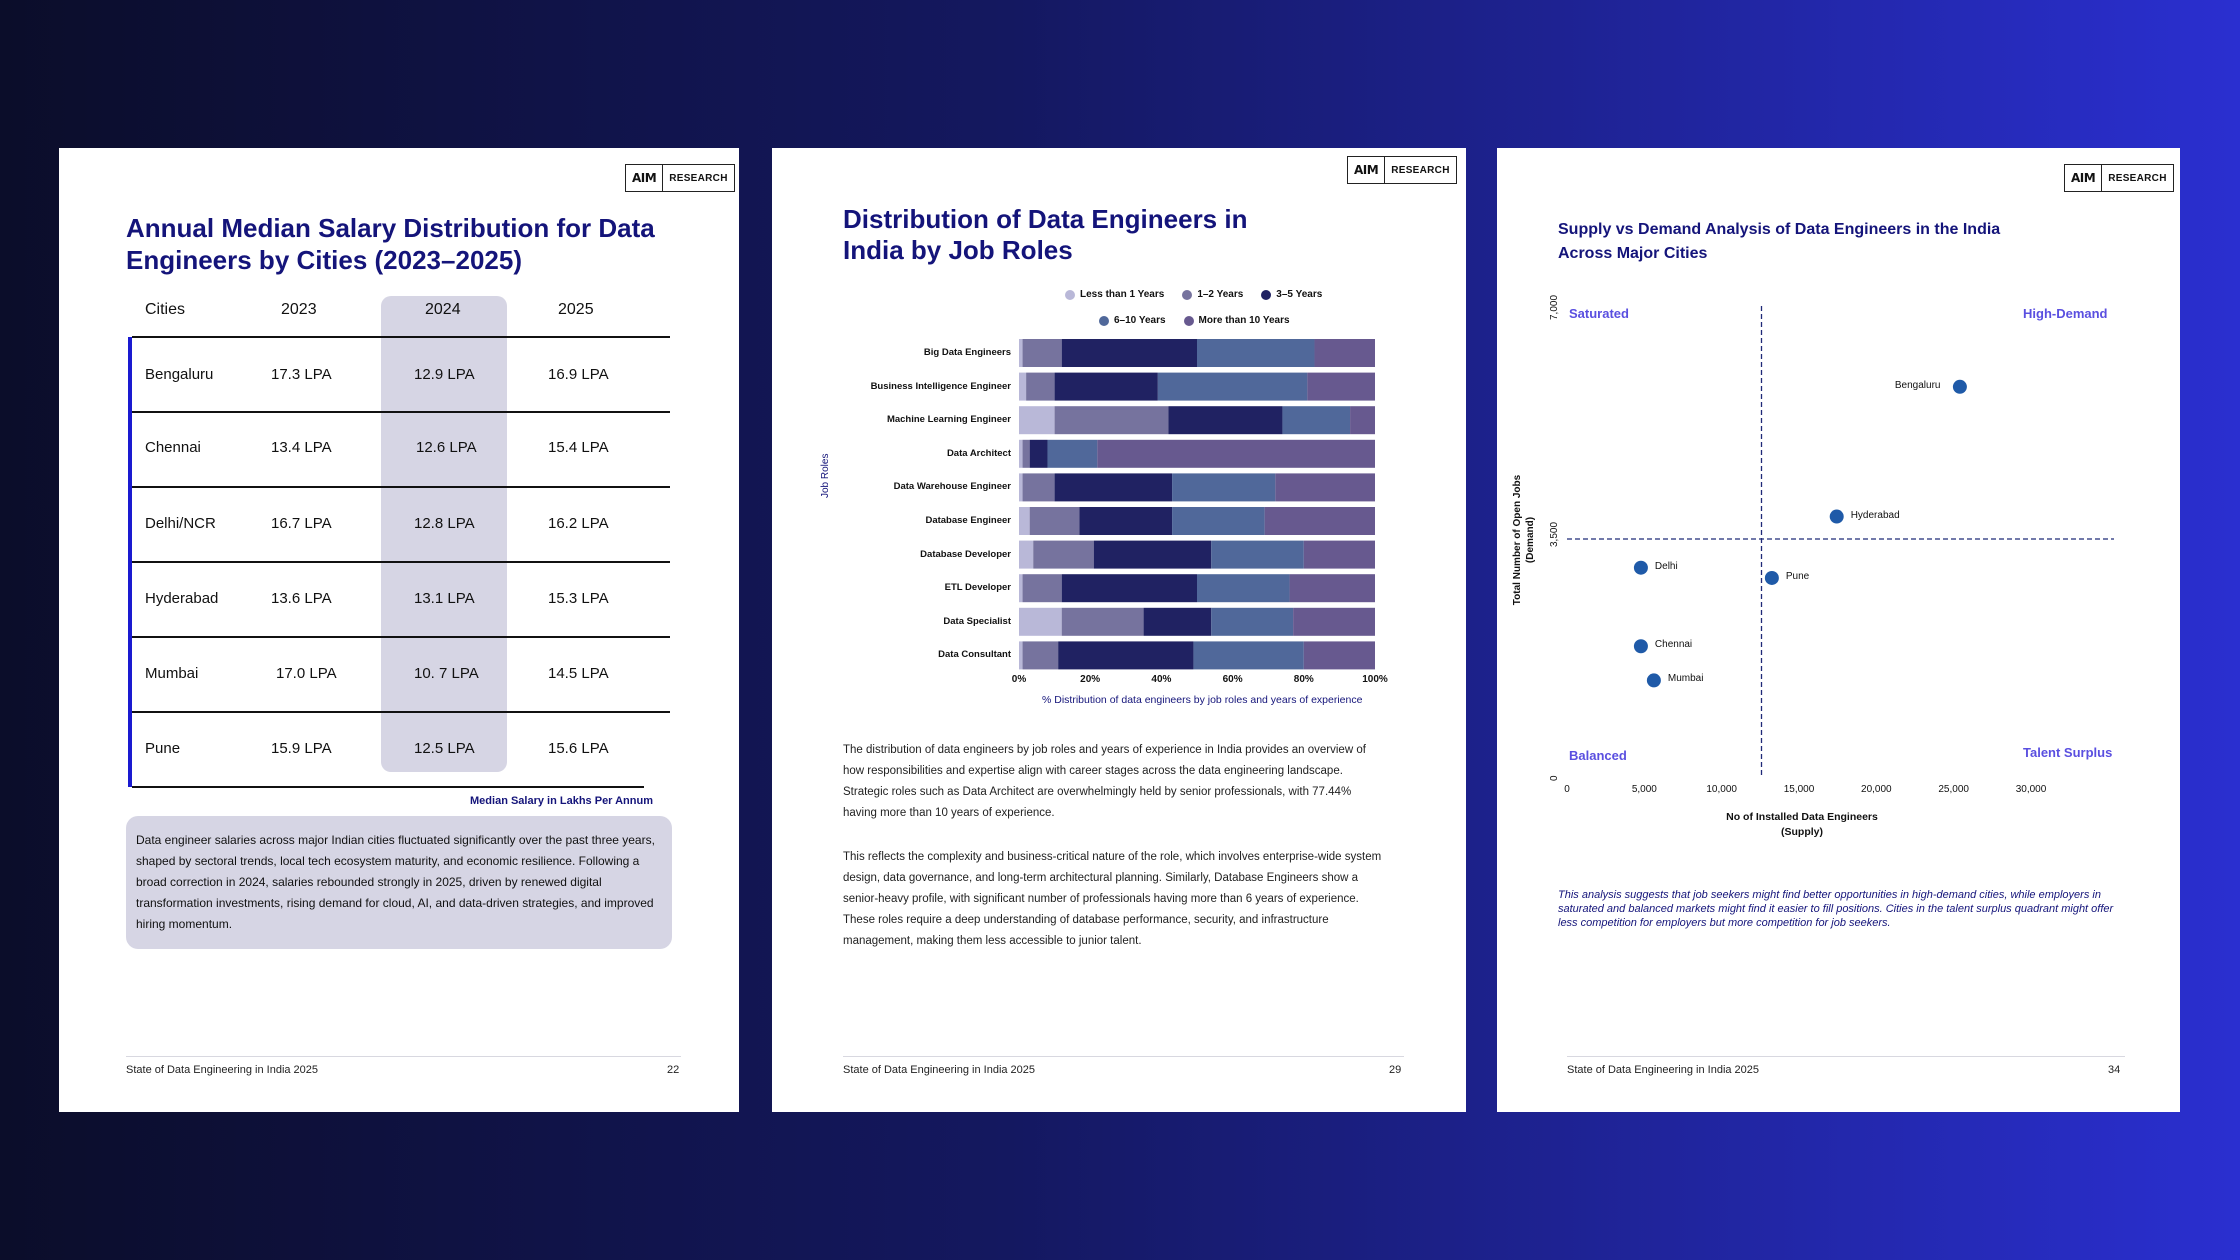 Image resolution: width=2240 pixels, height=1260 pixels. Describe the element at coordinates (673, 1070) in the screenshot. I see `page-number: 22` at that location.